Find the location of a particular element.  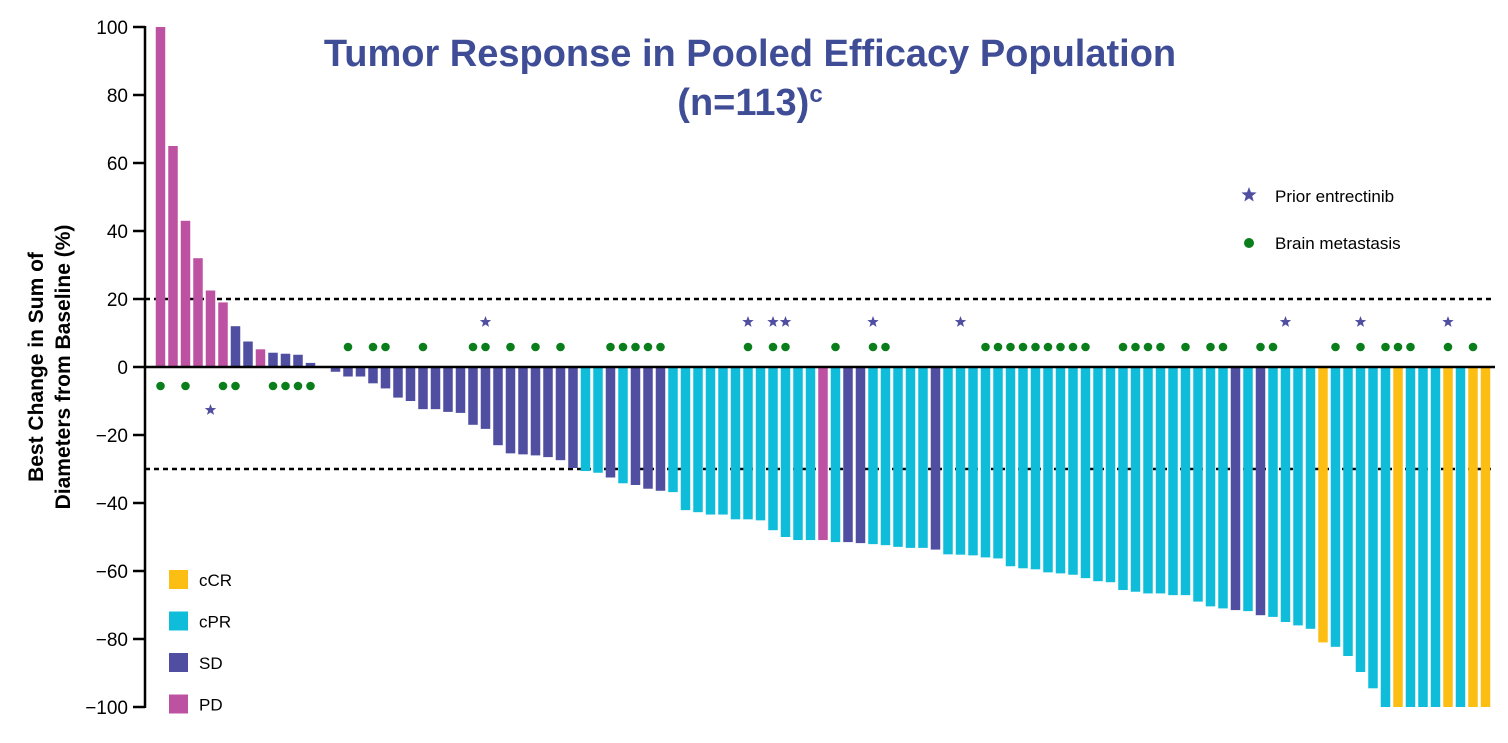

y-tick-label: 60 is located at coordinates (117, 164).